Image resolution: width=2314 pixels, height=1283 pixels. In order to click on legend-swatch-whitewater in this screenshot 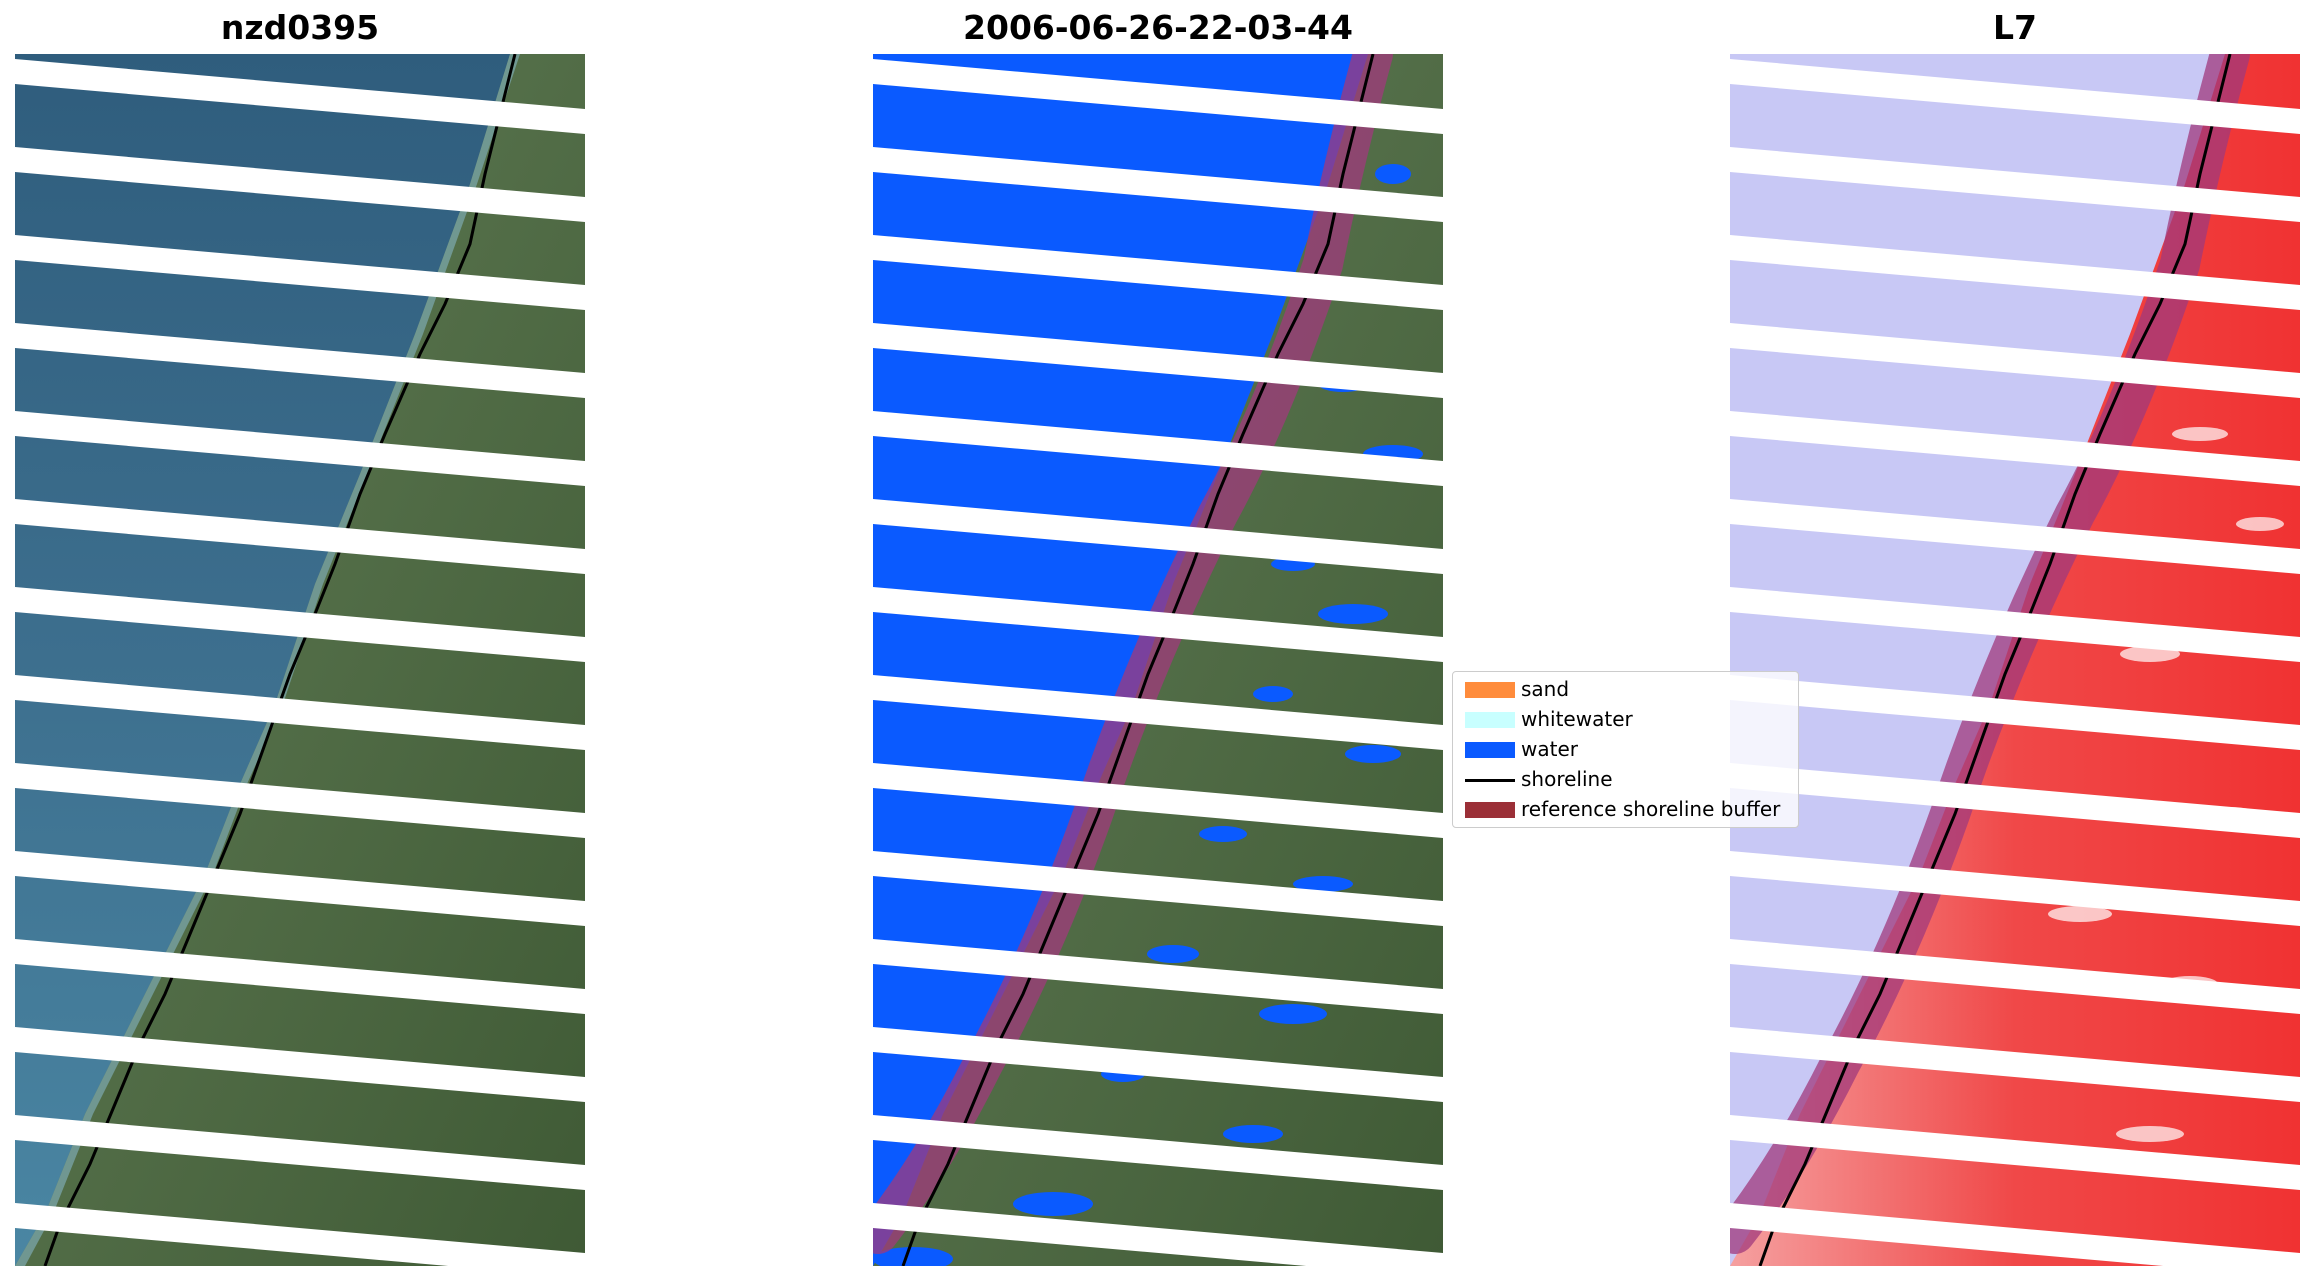, I will do `click(1490, 720)`.